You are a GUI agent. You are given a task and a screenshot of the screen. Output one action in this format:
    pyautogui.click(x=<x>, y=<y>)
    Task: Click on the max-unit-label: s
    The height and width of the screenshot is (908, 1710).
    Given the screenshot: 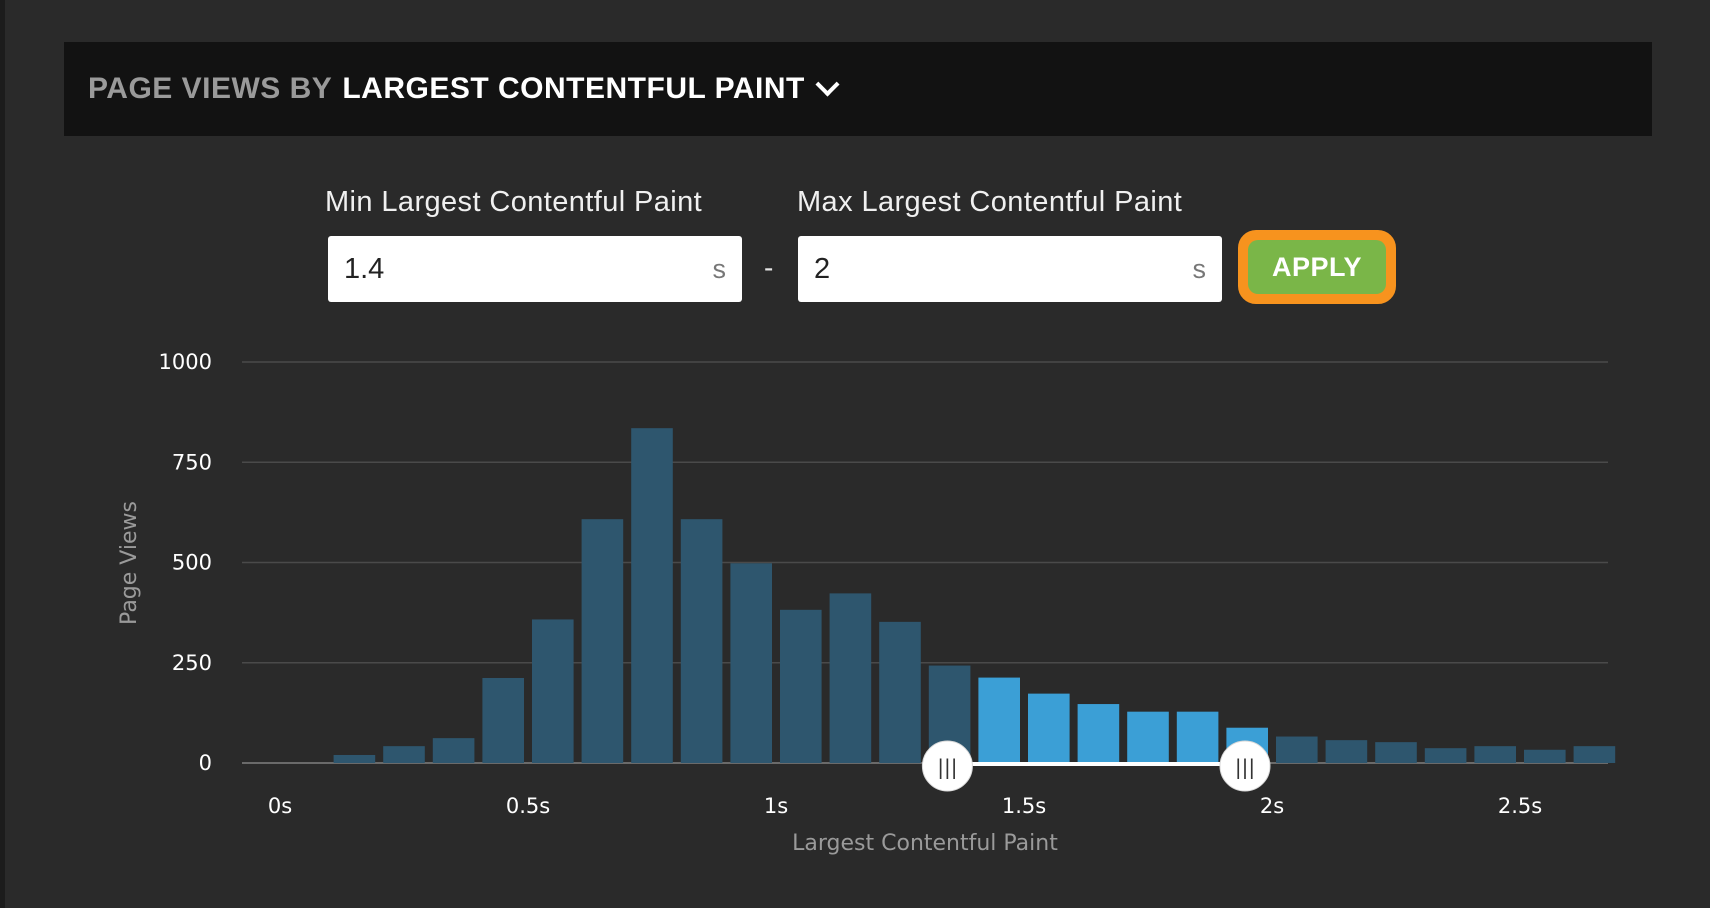 What is the action you would take?
    pyautogui.click(x=1199, y=268)
    